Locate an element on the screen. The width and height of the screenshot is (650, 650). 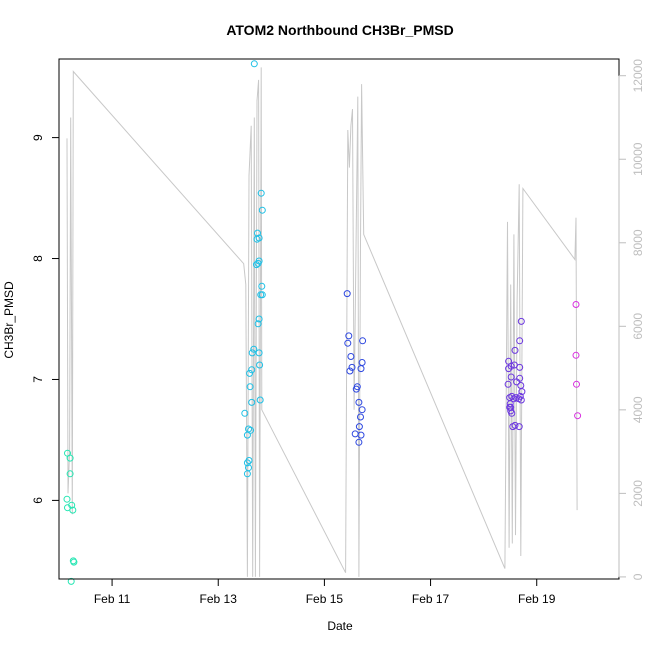
x-tick-label: Feb 15 is located at coordinates (325, 599).